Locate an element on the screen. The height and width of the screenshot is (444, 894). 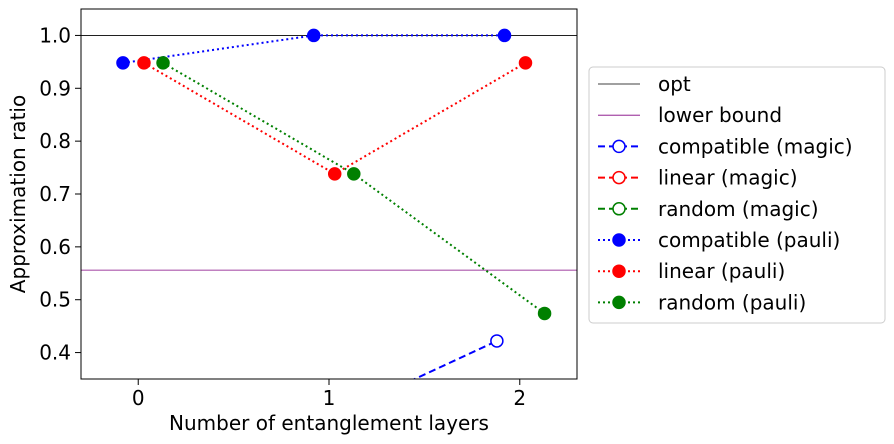
y-axis-label: Approximation ratio is located at coordinates (18, 194).